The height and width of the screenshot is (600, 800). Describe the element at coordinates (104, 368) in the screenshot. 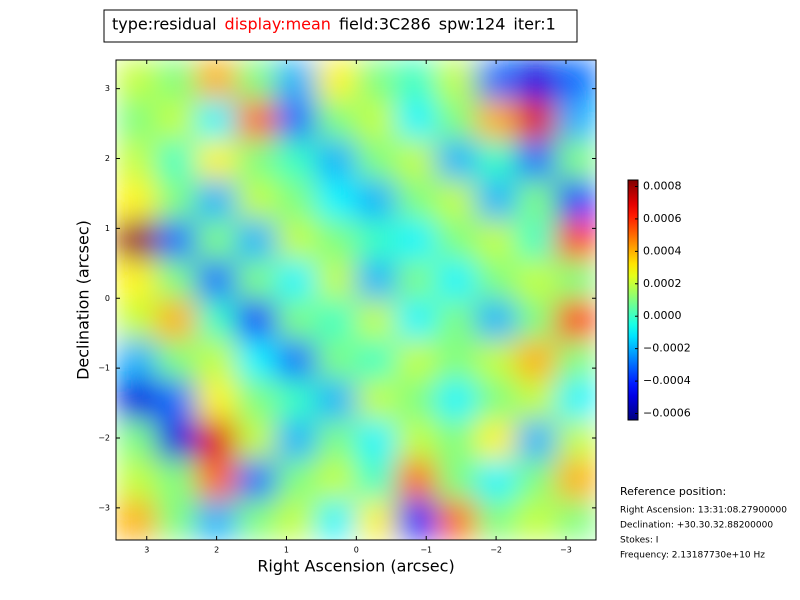

I see `y-tick-label: −1` at that location.